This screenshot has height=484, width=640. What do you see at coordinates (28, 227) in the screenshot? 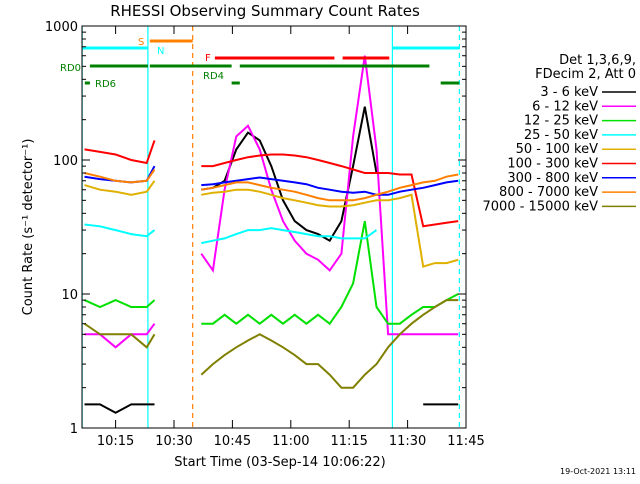
I see `y-axis-label: Count Rate (s⁻¹ detector⁻¹)` at bounding box center [28, 227].